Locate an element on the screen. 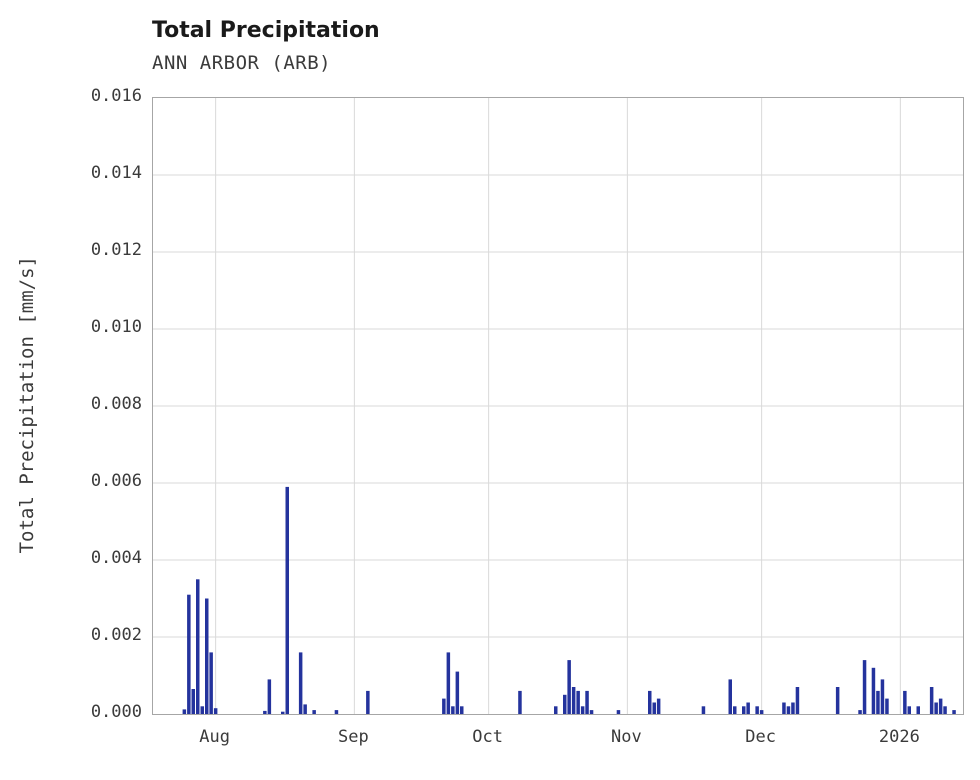 Image resolution: width=980 pixels, height=780 pixels. y-tick-label: 0.012 is located at coordinates (116, 250).